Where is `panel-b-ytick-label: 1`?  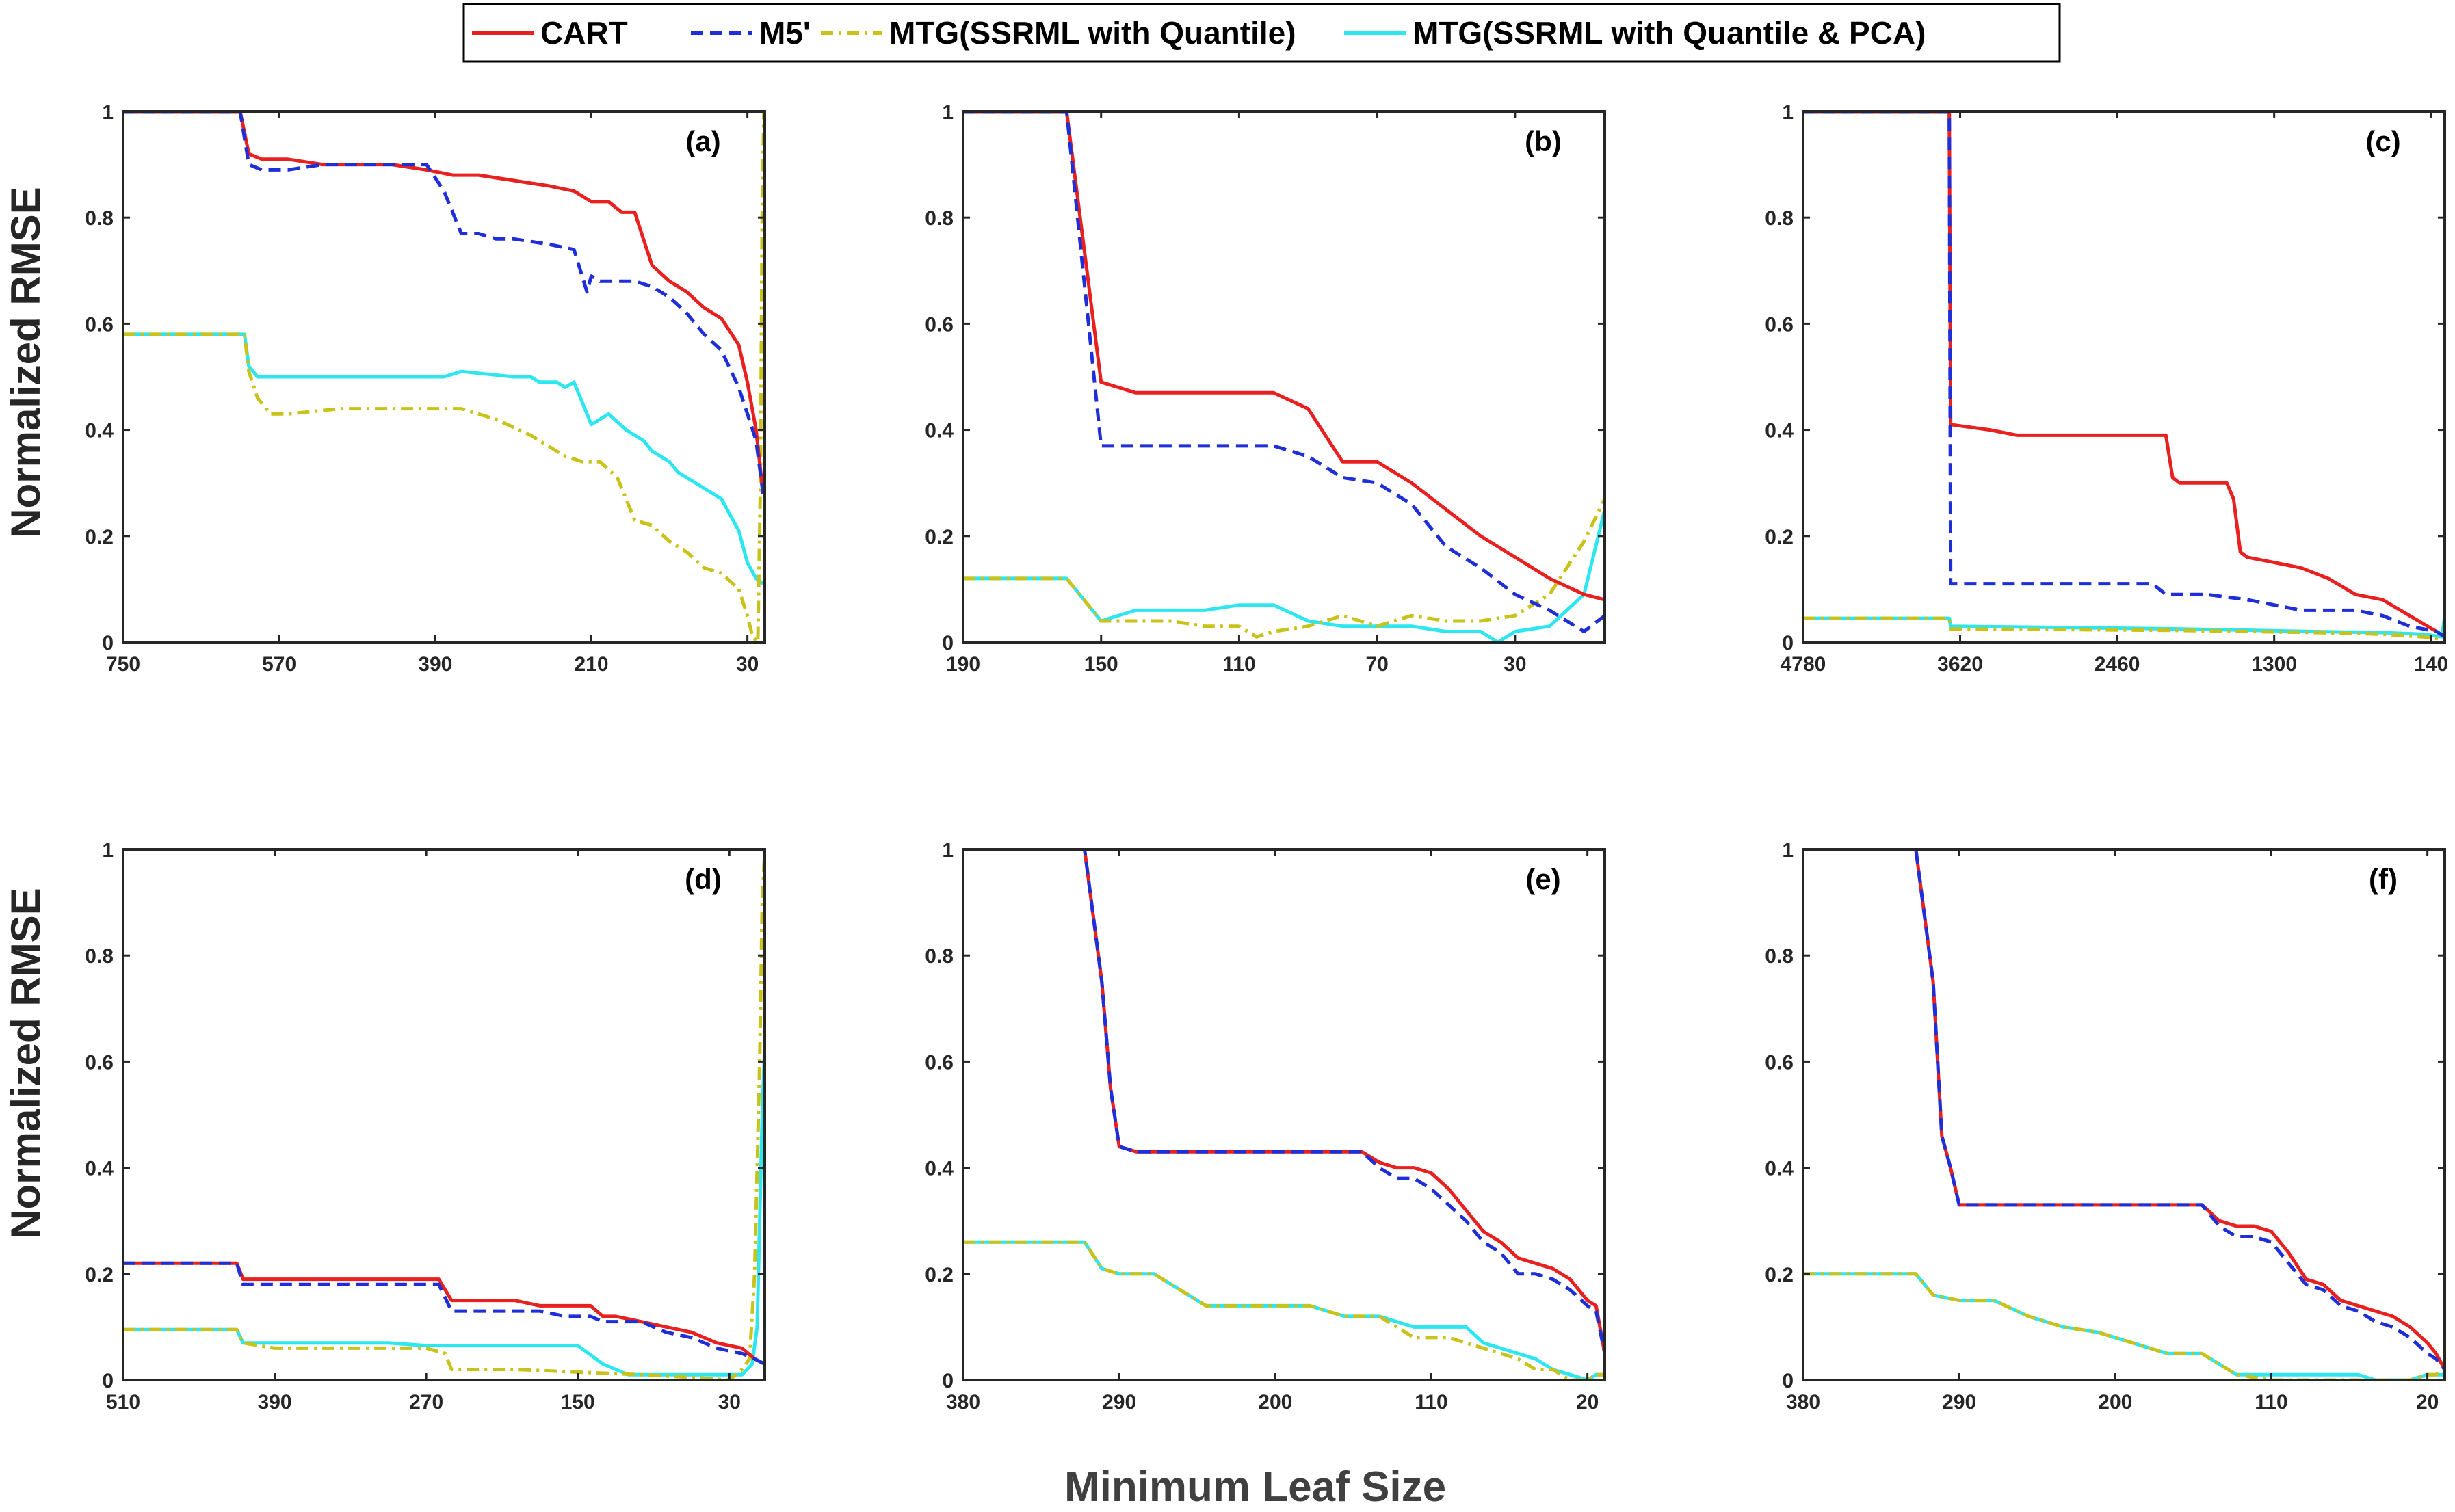
panel-b-ytick-label: 1 is located at coordinates (948, 112).